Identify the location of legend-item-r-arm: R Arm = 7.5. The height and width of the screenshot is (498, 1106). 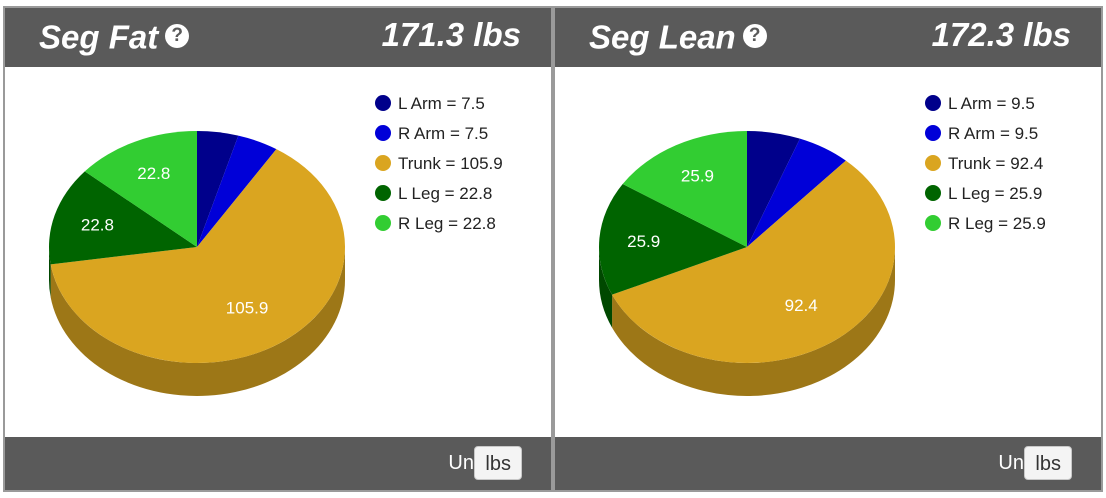
(443, 133).